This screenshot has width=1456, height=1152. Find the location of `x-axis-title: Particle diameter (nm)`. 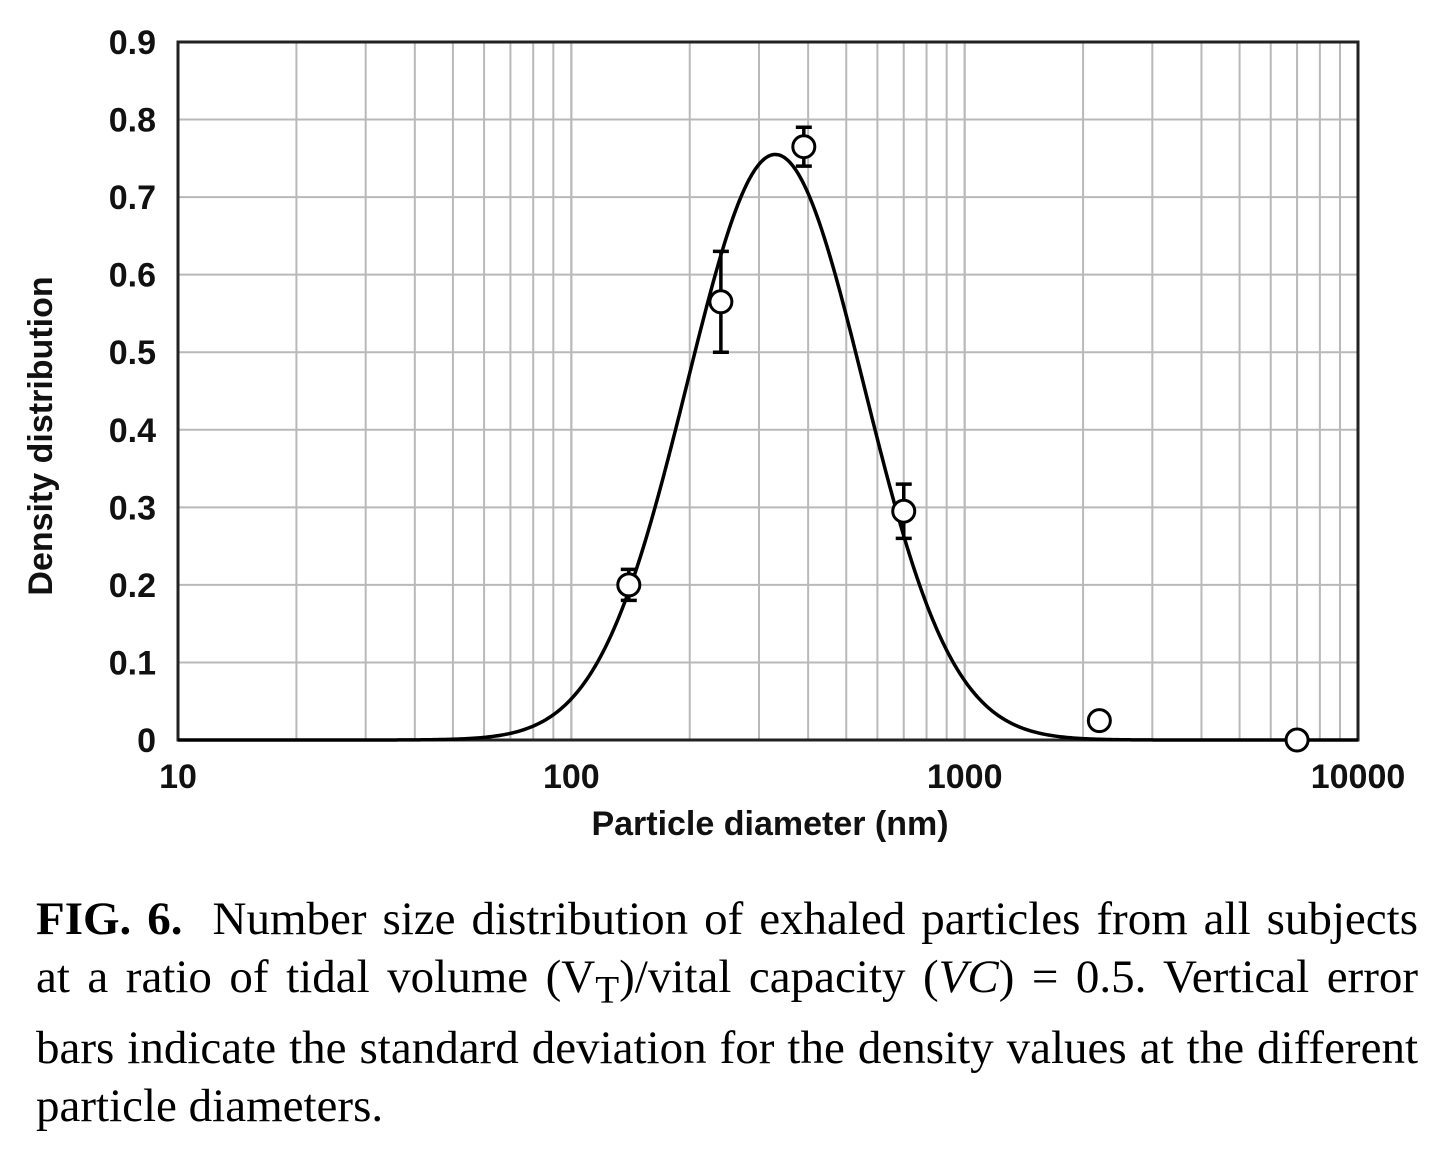

x-axis-title: Particle diameter (nm) is located at coordinates (769, 824).